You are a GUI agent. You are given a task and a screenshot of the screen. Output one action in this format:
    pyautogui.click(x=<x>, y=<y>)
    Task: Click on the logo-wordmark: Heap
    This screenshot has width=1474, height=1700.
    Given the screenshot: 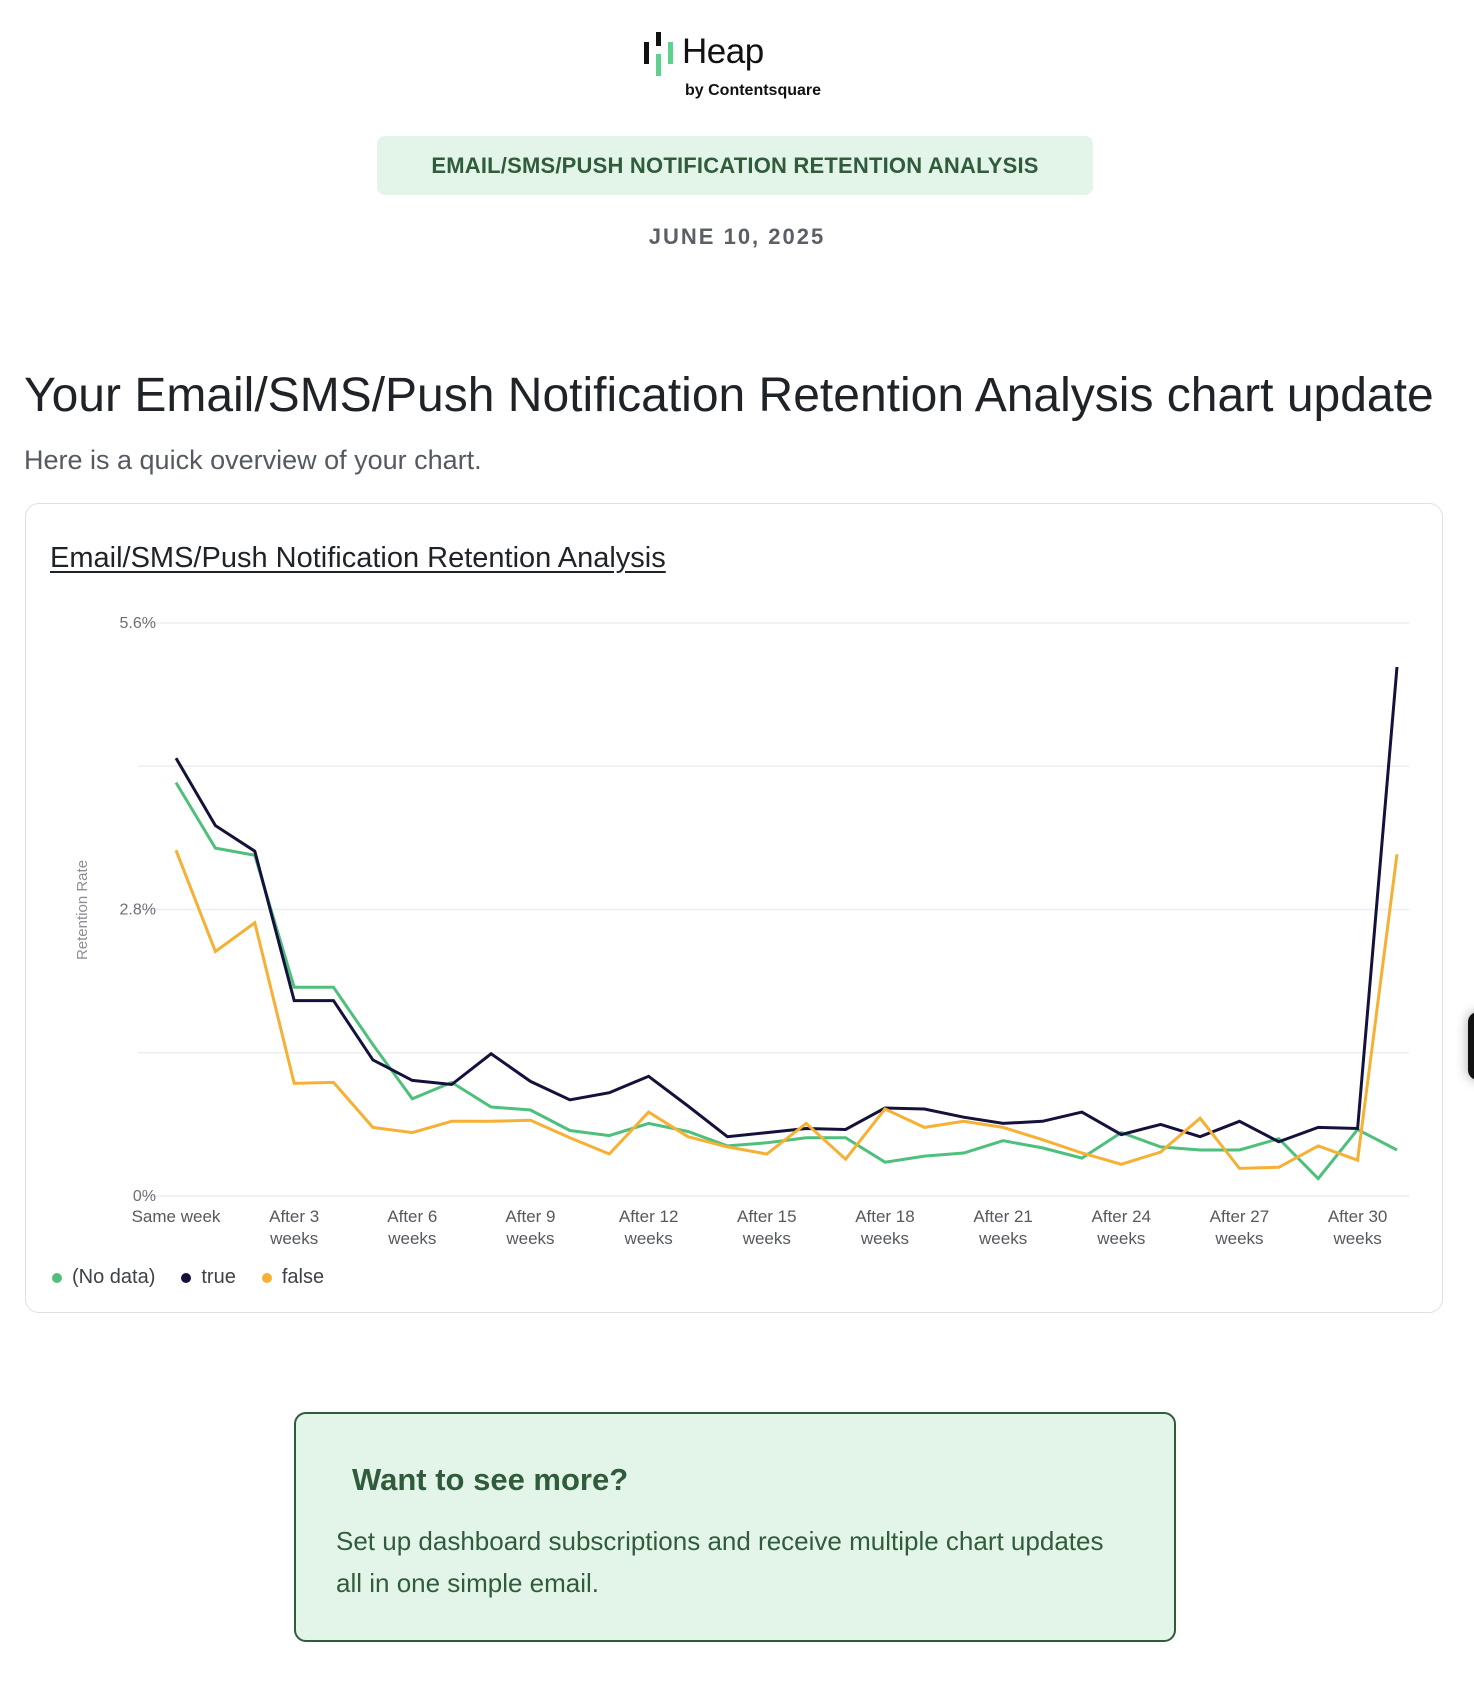 What is the action you would take?
    pyautogui.click(x=723, y=51)
    